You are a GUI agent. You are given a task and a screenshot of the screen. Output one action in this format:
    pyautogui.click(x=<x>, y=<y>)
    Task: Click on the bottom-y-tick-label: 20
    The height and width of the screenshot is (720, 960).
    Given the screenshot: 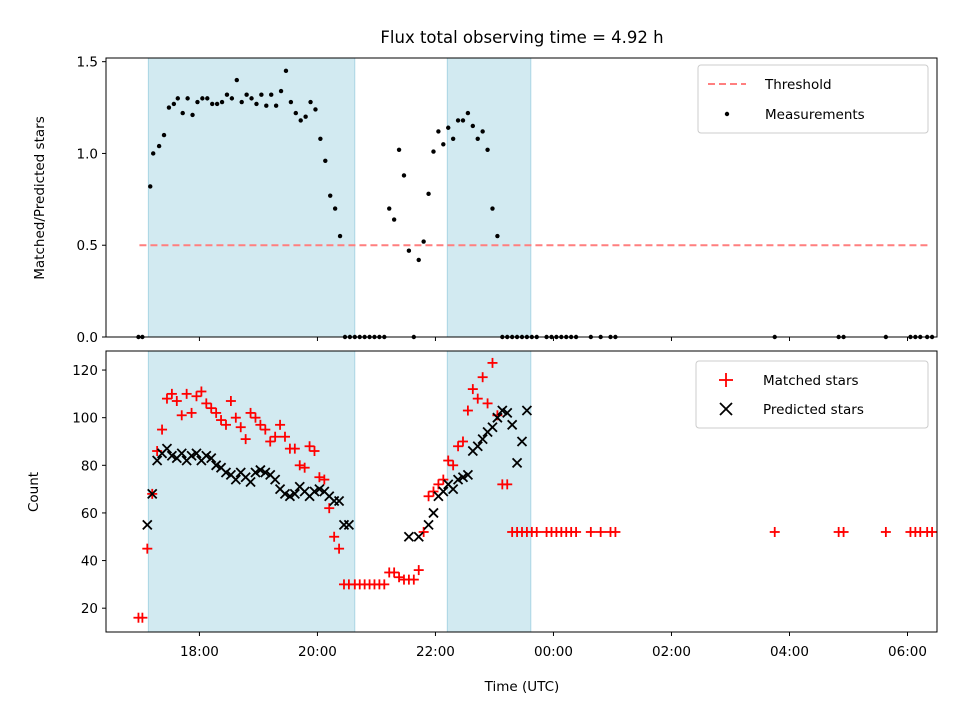 What is the action you would take?
    pyautogui.click(x=89, y=609)
    